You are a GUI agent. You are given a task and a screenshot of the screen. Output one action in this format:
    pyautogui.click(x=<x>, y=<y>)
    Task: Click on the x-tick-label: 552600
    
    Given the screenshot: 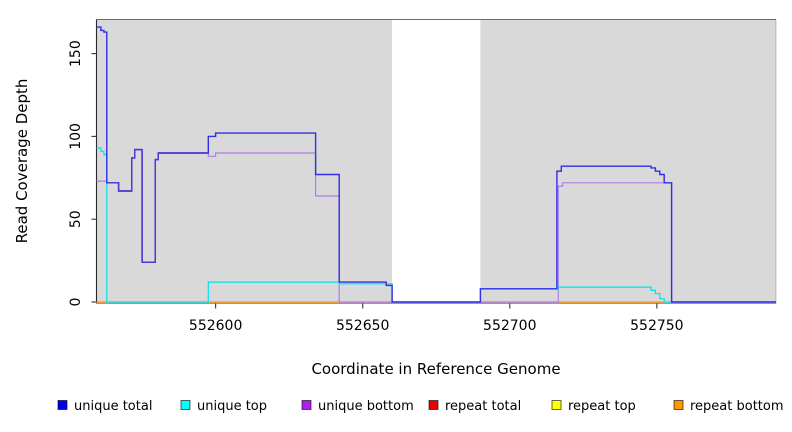 What is the action you would take?
    pyautogui.click(x=215, y=326)
    